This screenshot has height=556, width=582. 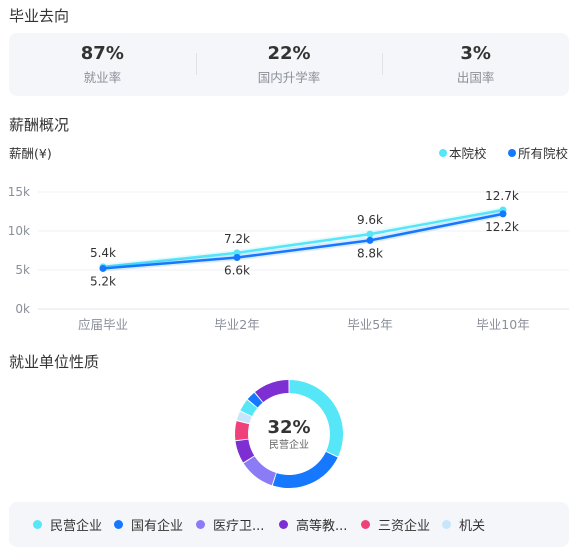 I want to click on y-tick-label: 10k, so click(x=19, y=231).